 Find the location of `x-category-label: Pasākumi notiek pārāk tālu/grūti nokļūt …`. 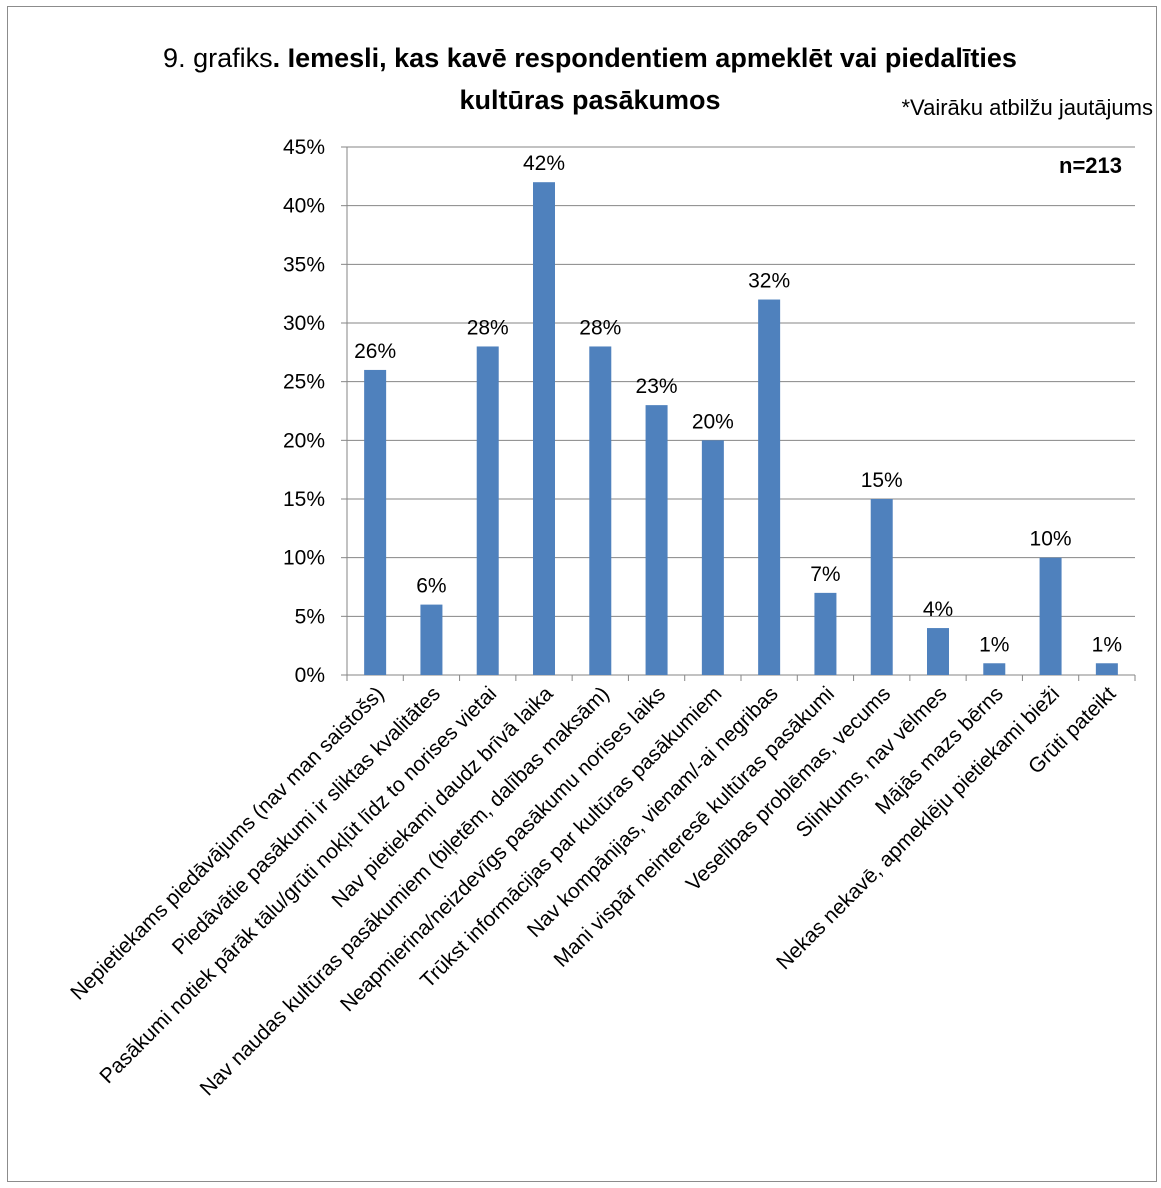

x-category-label: Pasākumi notiek pārāk tālu/grūti nokļūt … is located at coordinates (298, 885).